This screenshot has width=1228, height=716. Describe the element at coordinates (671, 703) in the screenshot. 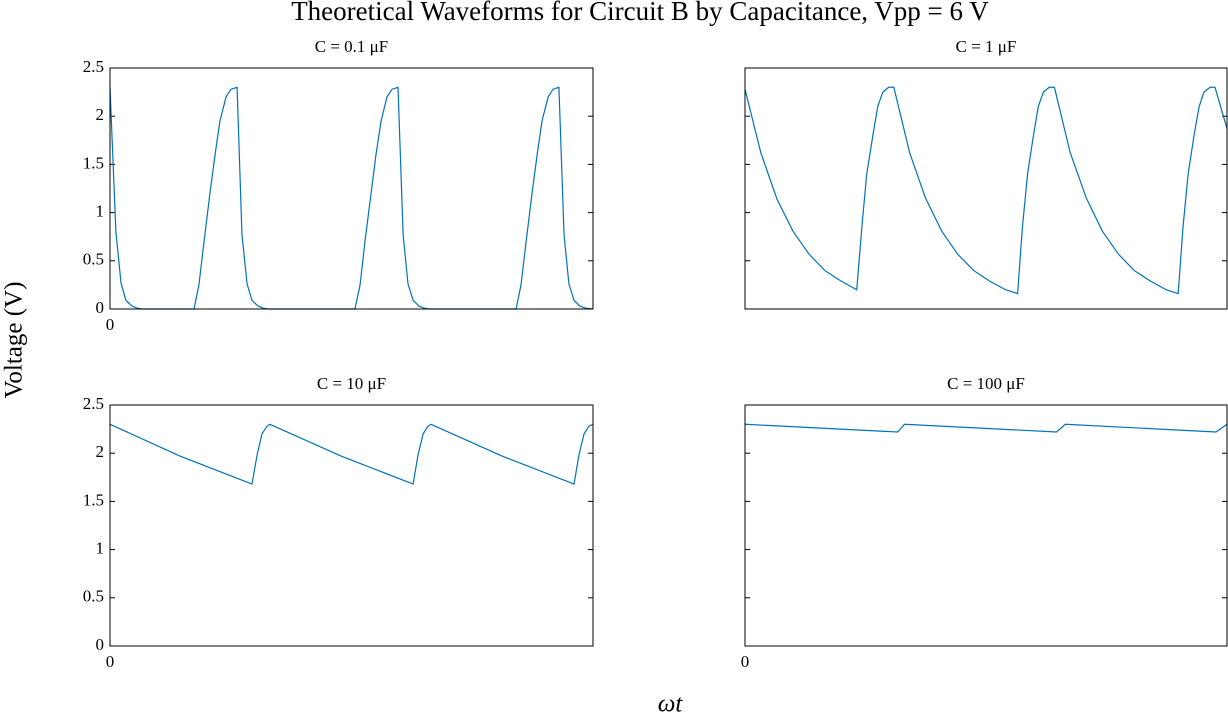

I see `x-axis-label: ωt` at that location.